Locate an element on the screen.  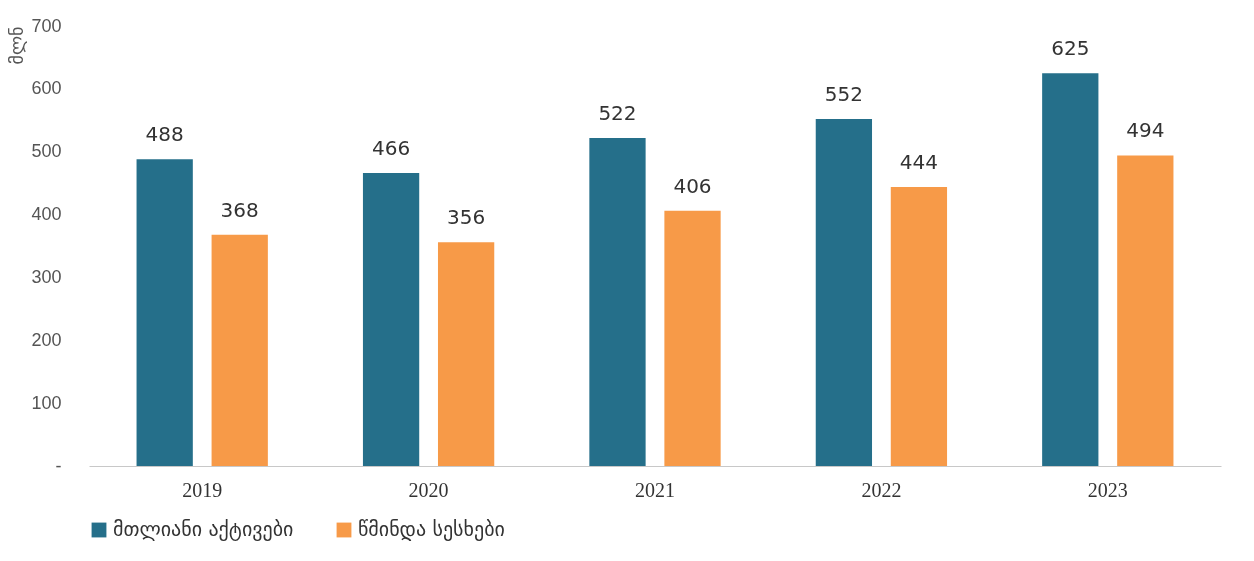
y-tick-label: 600 is located at coordinates (46, 88).